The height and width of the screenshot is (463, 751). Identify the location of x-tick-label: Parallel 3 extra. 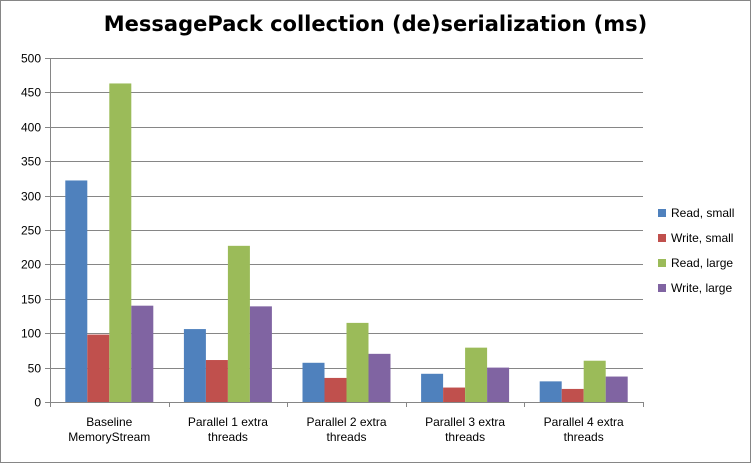
(465, 422).